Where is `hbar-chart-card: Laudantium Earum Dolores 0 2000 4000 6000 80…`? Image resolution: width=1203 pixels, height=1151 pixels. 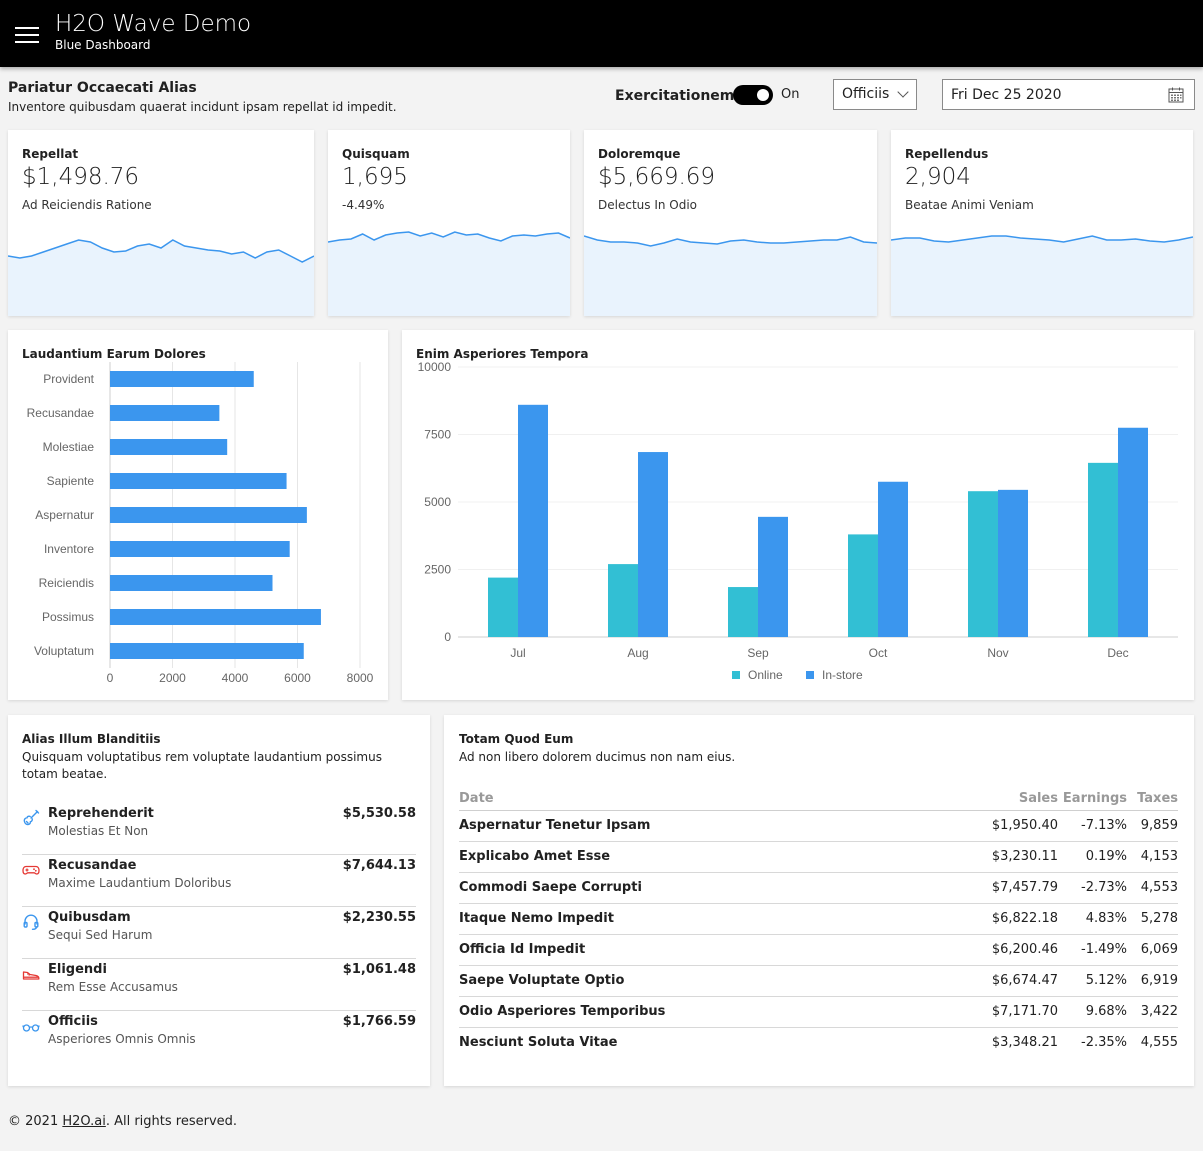 hbar-chart-card: Laudantium Earum Dolores 0 2000 4000 6000 80… is located at coordinates (198, 515).